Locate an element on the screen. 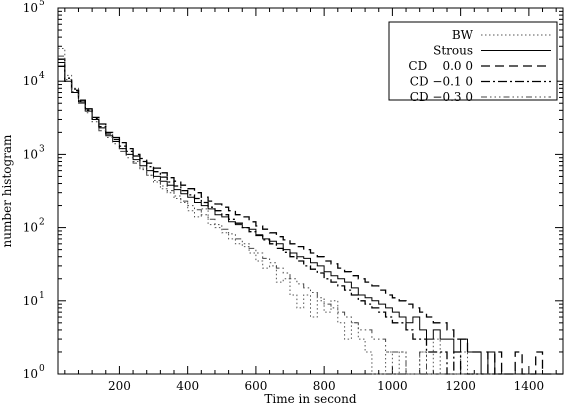 Image resolution: width=565 pixels, height=408 pixels. y-tick-exponent: 5 is located at coordinates (42, 4).